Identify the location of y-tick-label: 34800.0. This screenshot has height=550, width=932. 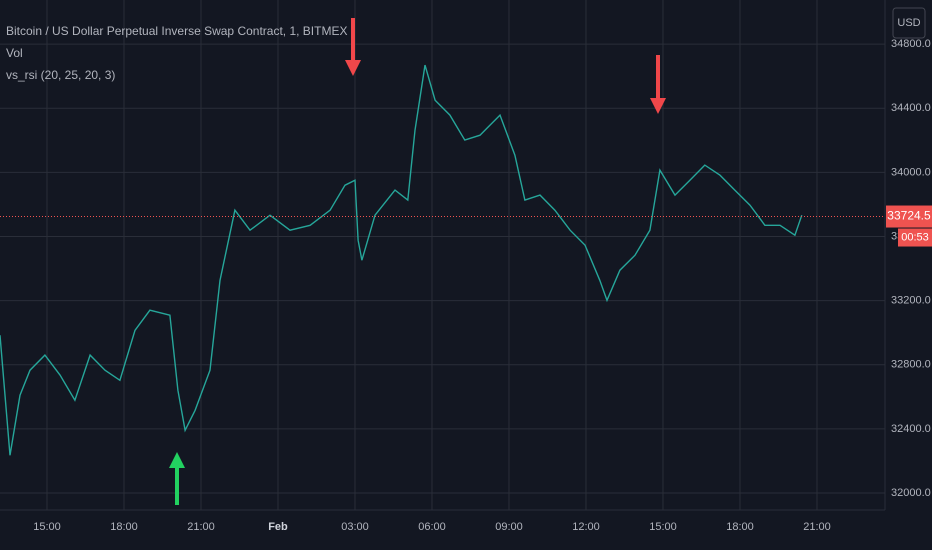
(911, 44).